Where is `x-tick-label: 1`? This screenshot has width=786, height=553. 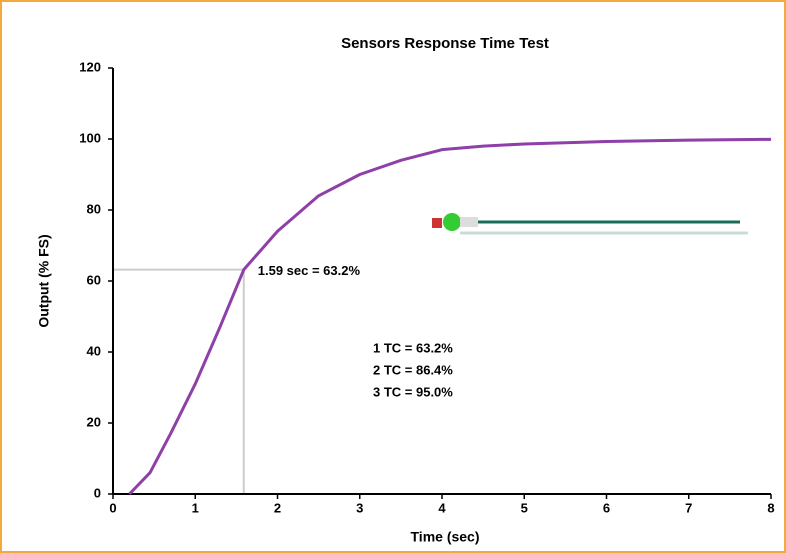
x-tick-label: 1 is located at coordinates (195, 507).